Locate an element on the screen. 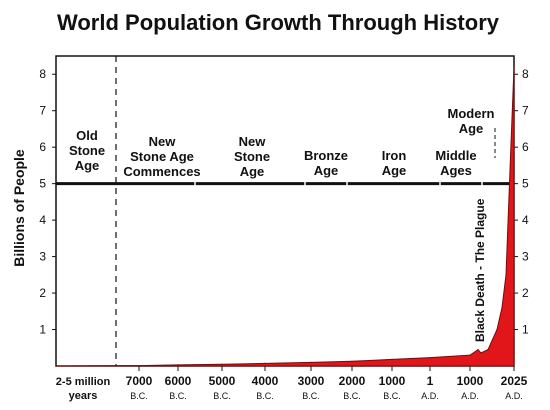 The height and width of the screenshot is (410, 550). x-tick-label-top: 5000 is located at coordinates (222, 381).